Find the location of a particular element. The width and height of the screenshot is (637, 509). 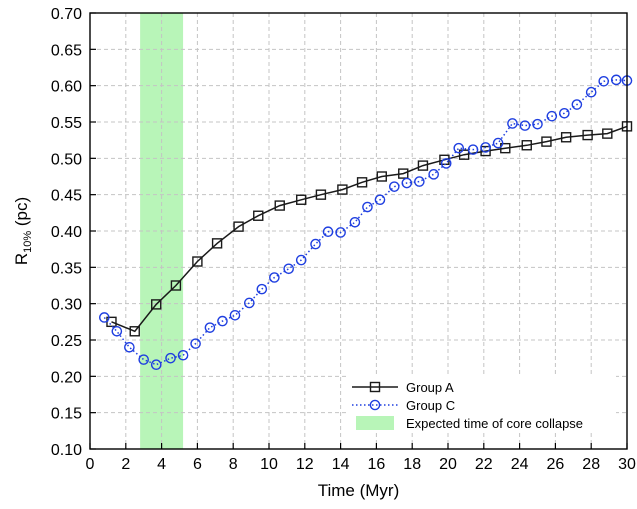

y-tick-label: 0.50 is located at coordinates (66, 159).